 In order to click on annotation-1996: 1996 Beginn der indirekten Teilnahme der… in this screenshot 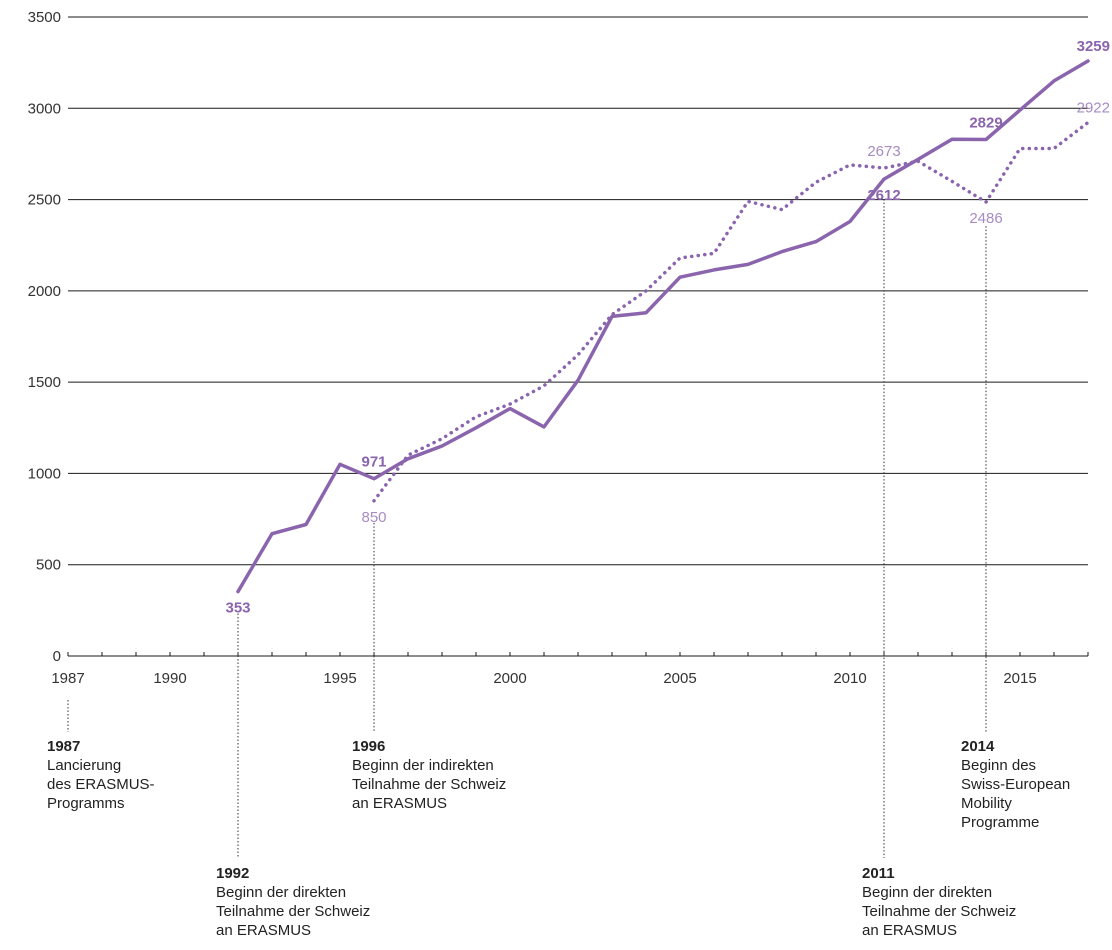, I will do `click(429, 775)`.